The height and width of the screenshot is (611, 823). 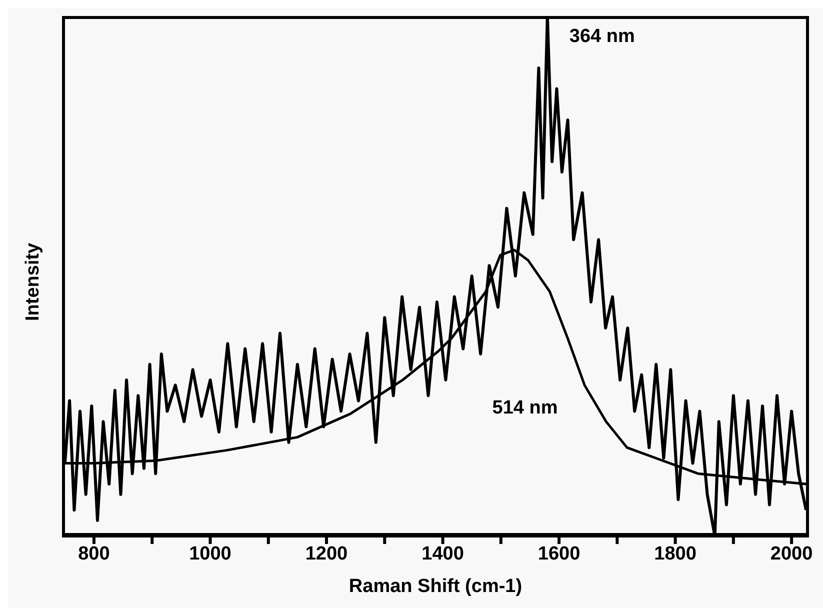 I want to click on x-tick-label: 1600, so click(x=559, y=553).